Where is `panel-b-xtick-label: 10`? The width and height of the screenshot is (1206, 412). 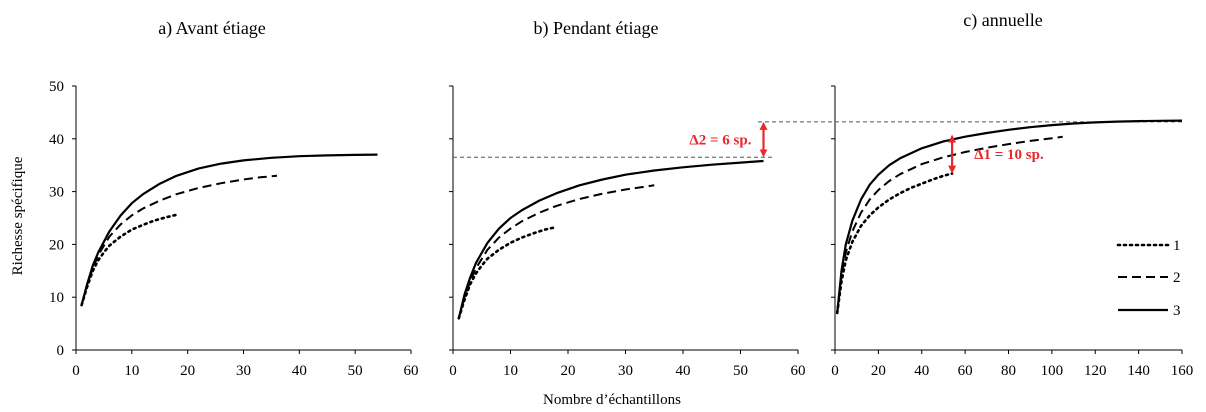
panel-b-xtick-label: 10 is located at coordinates (510, 371).